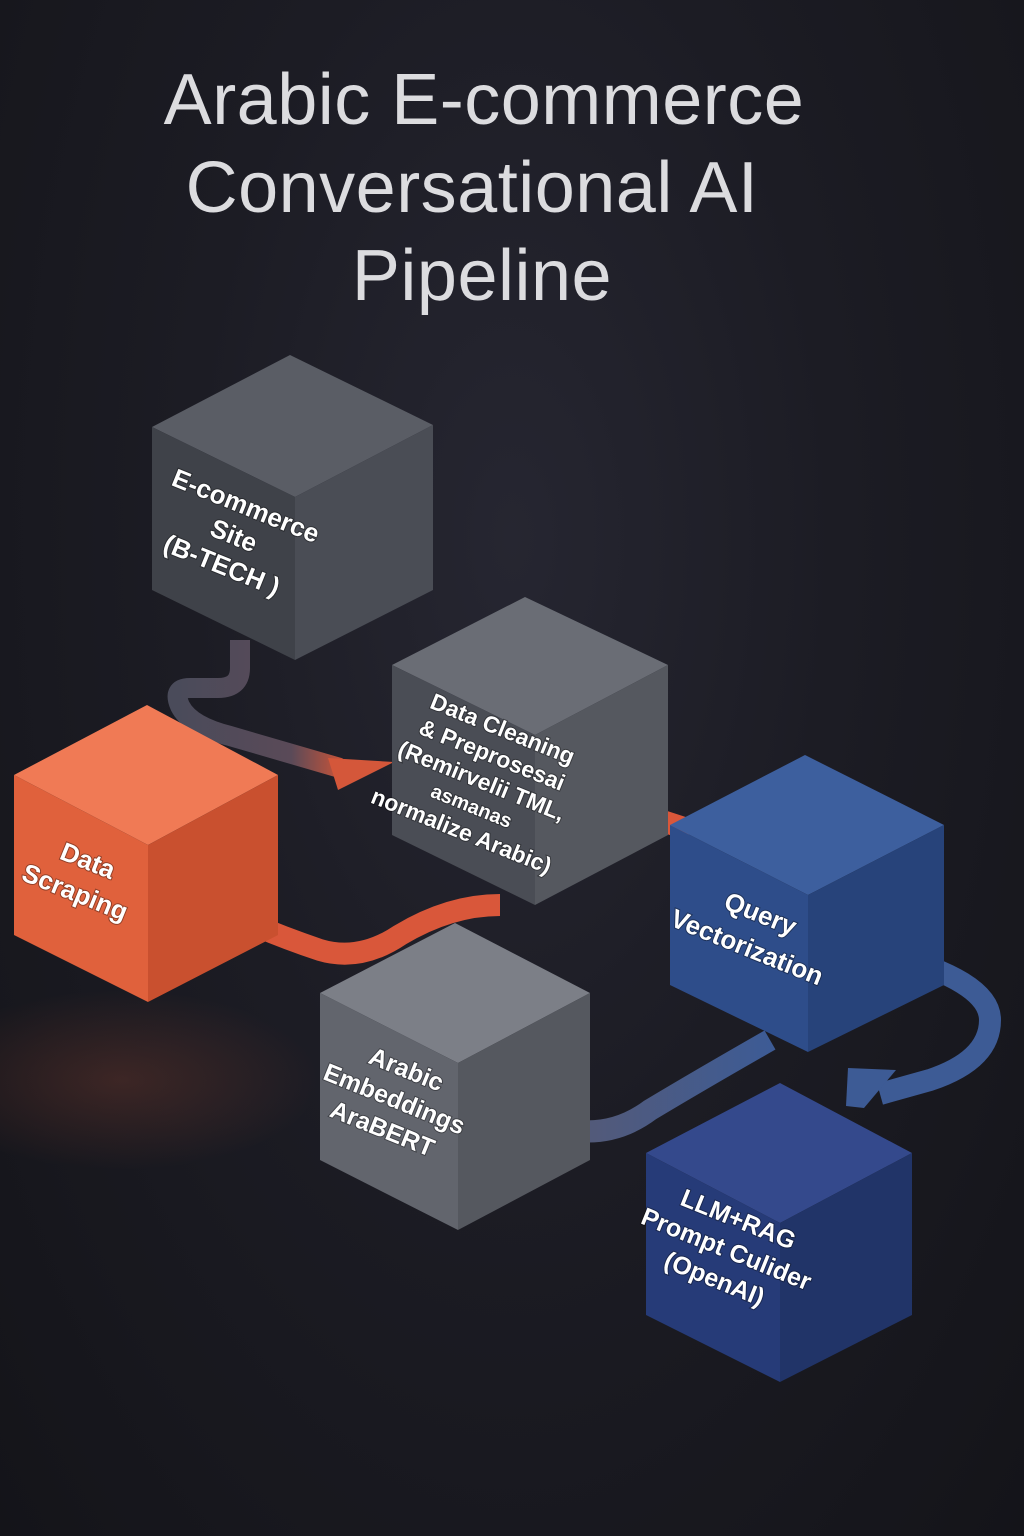 The image size is (1024, 1536). Describe the element at coordinates (280, 715) in the screenshot. I see `connector-ecommerce-to-cleaning` at that location.